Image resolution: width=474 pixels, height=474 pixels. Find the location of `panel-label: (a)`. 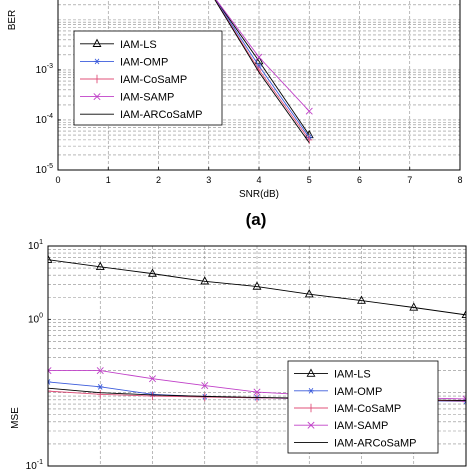

panel-label: (a) is located at coordinates (256, 219).